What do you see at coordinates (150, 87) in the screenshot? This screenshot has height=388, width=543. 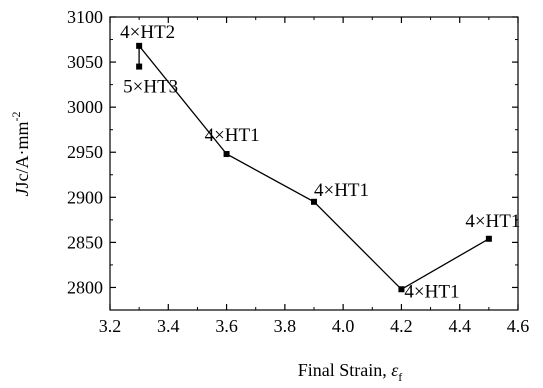 I see `data-label: 5×HT3` at bounding box center [150, 87].